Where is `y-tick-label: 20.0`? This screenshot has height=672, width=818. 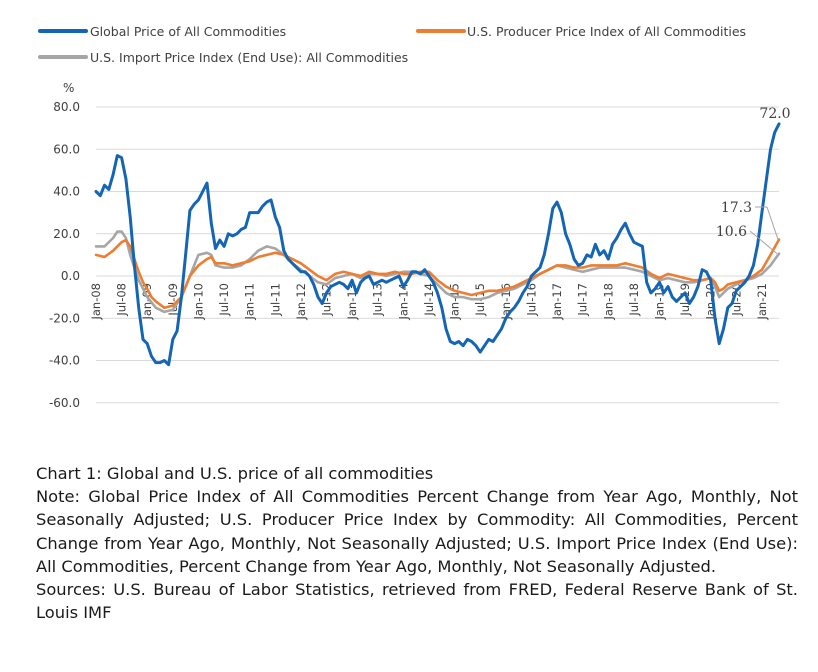 y-tick-label: 20.0 is located at coordinates (66, 234).